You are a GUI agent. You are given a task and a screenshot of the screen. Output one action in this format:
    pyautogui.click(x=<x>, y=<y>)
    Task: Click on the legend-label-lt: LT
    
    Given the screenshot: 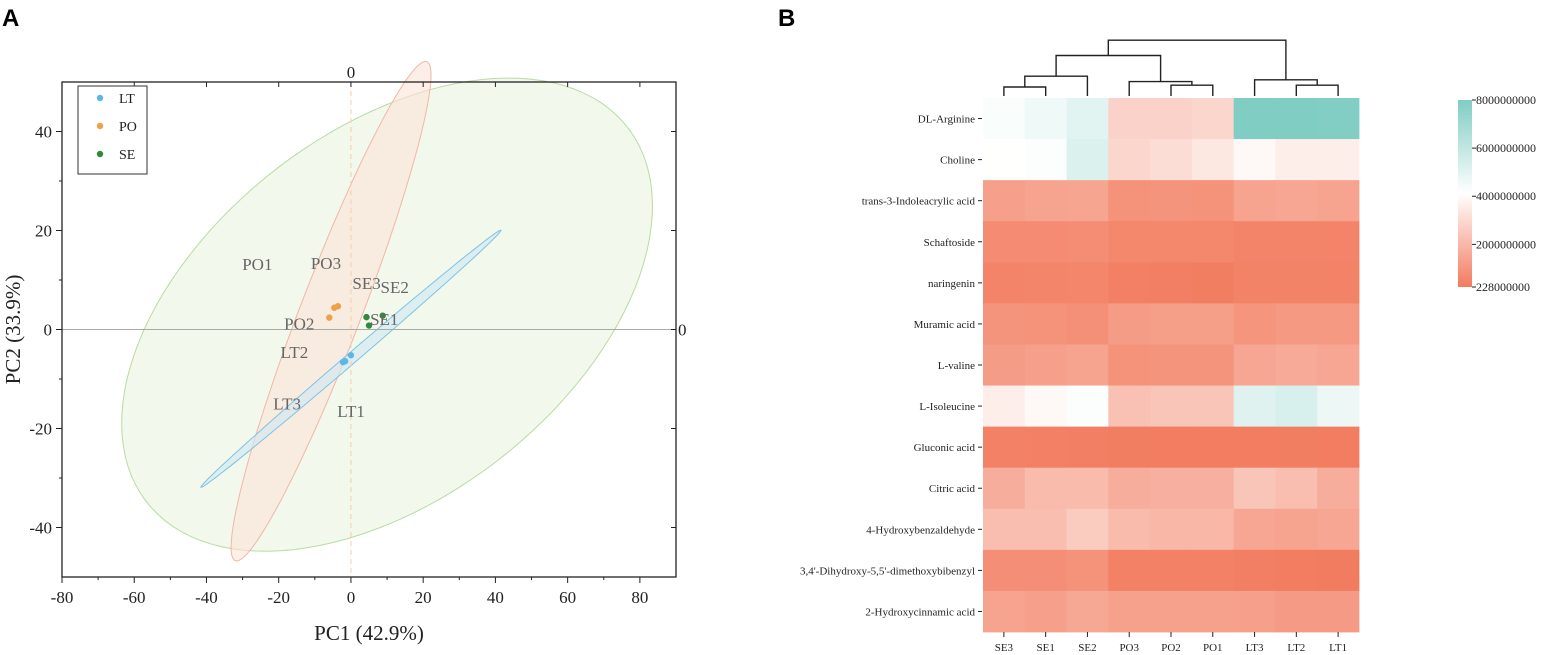 What is the action you would take?
    pyautogui.click(x=127, y=99)
    